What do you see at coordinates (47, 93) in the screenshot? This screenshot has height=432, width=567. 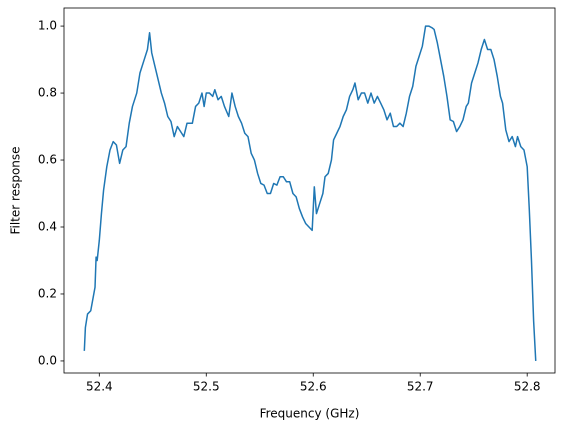 I see `y-tick-label: 0.8` at bounding box center [47, 93].